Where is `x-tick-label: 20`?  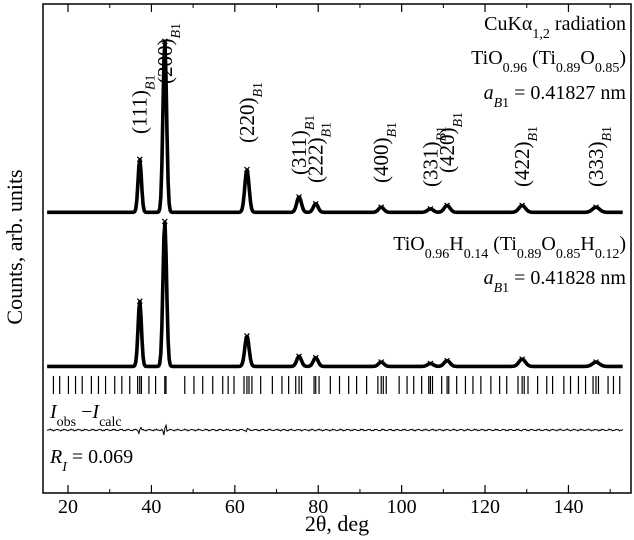
x-tick-label: 20 is located at coordinates (68, 507).